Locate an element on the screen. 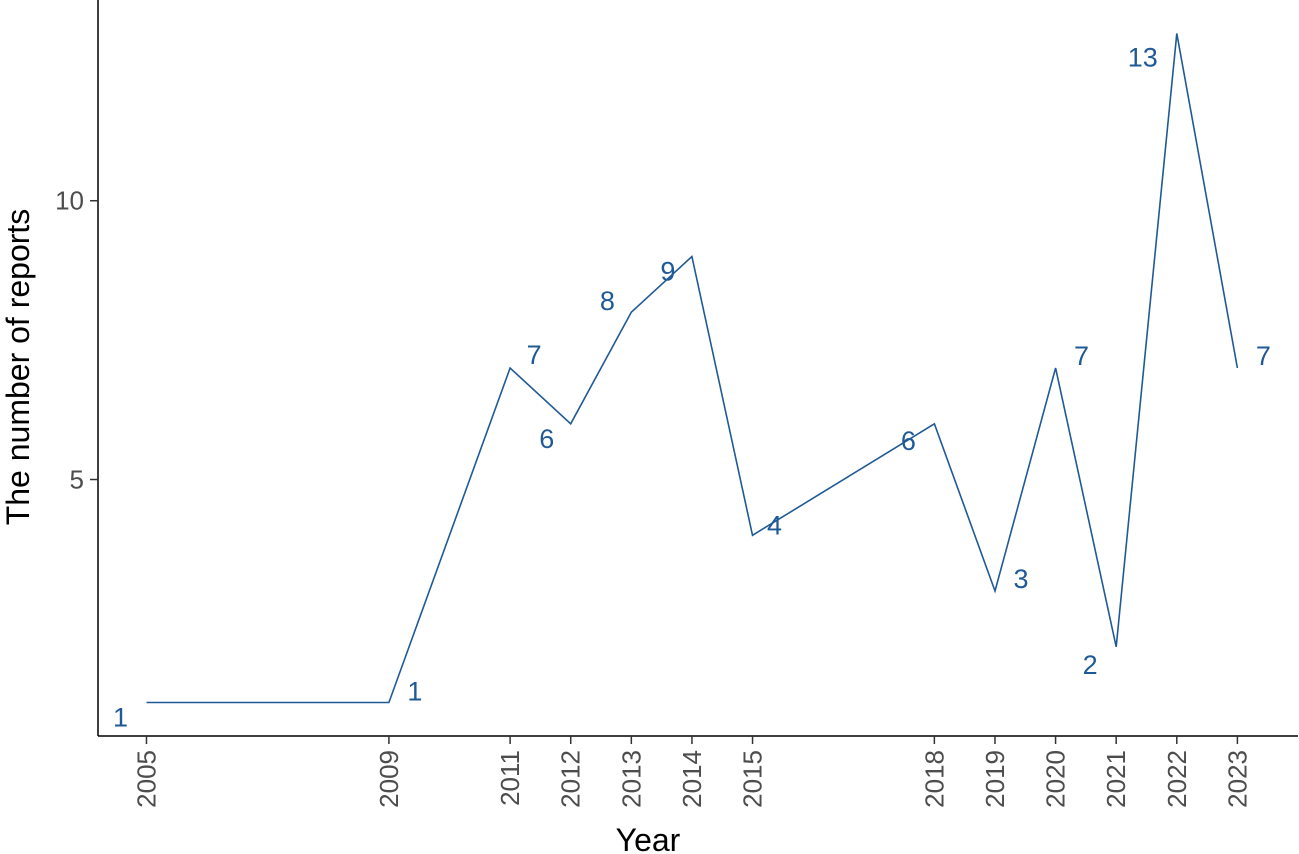 The height and width of the screenshot is (854, 1299). data-label: 9 is located at coordinates (667, 271).